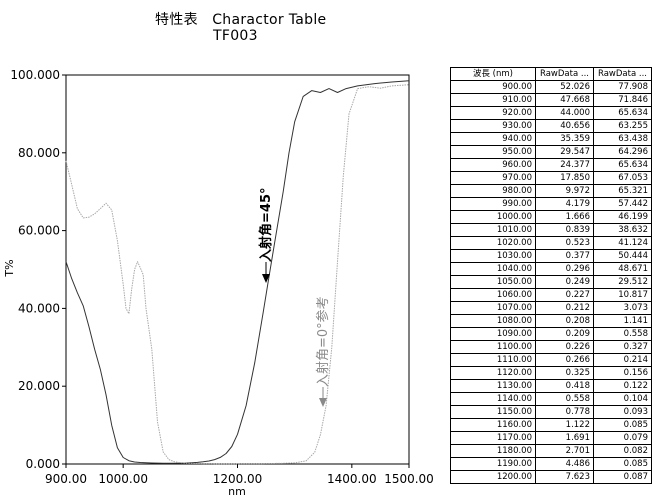 This screenshot has height=500, width=658. I want to click on cell-rawdata-2: 0.079, so click(622, 438).